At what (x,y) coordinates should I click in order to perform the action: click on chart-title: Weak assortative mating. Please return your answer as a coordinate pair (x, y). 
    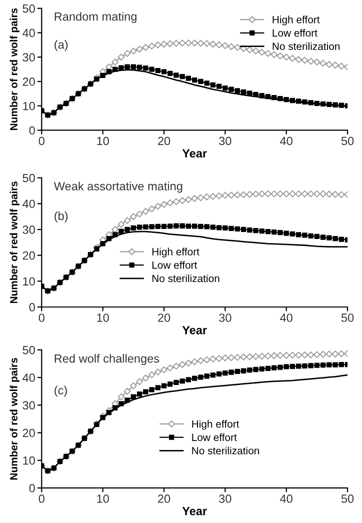
    Looking at the image, I should click on (118, 187).